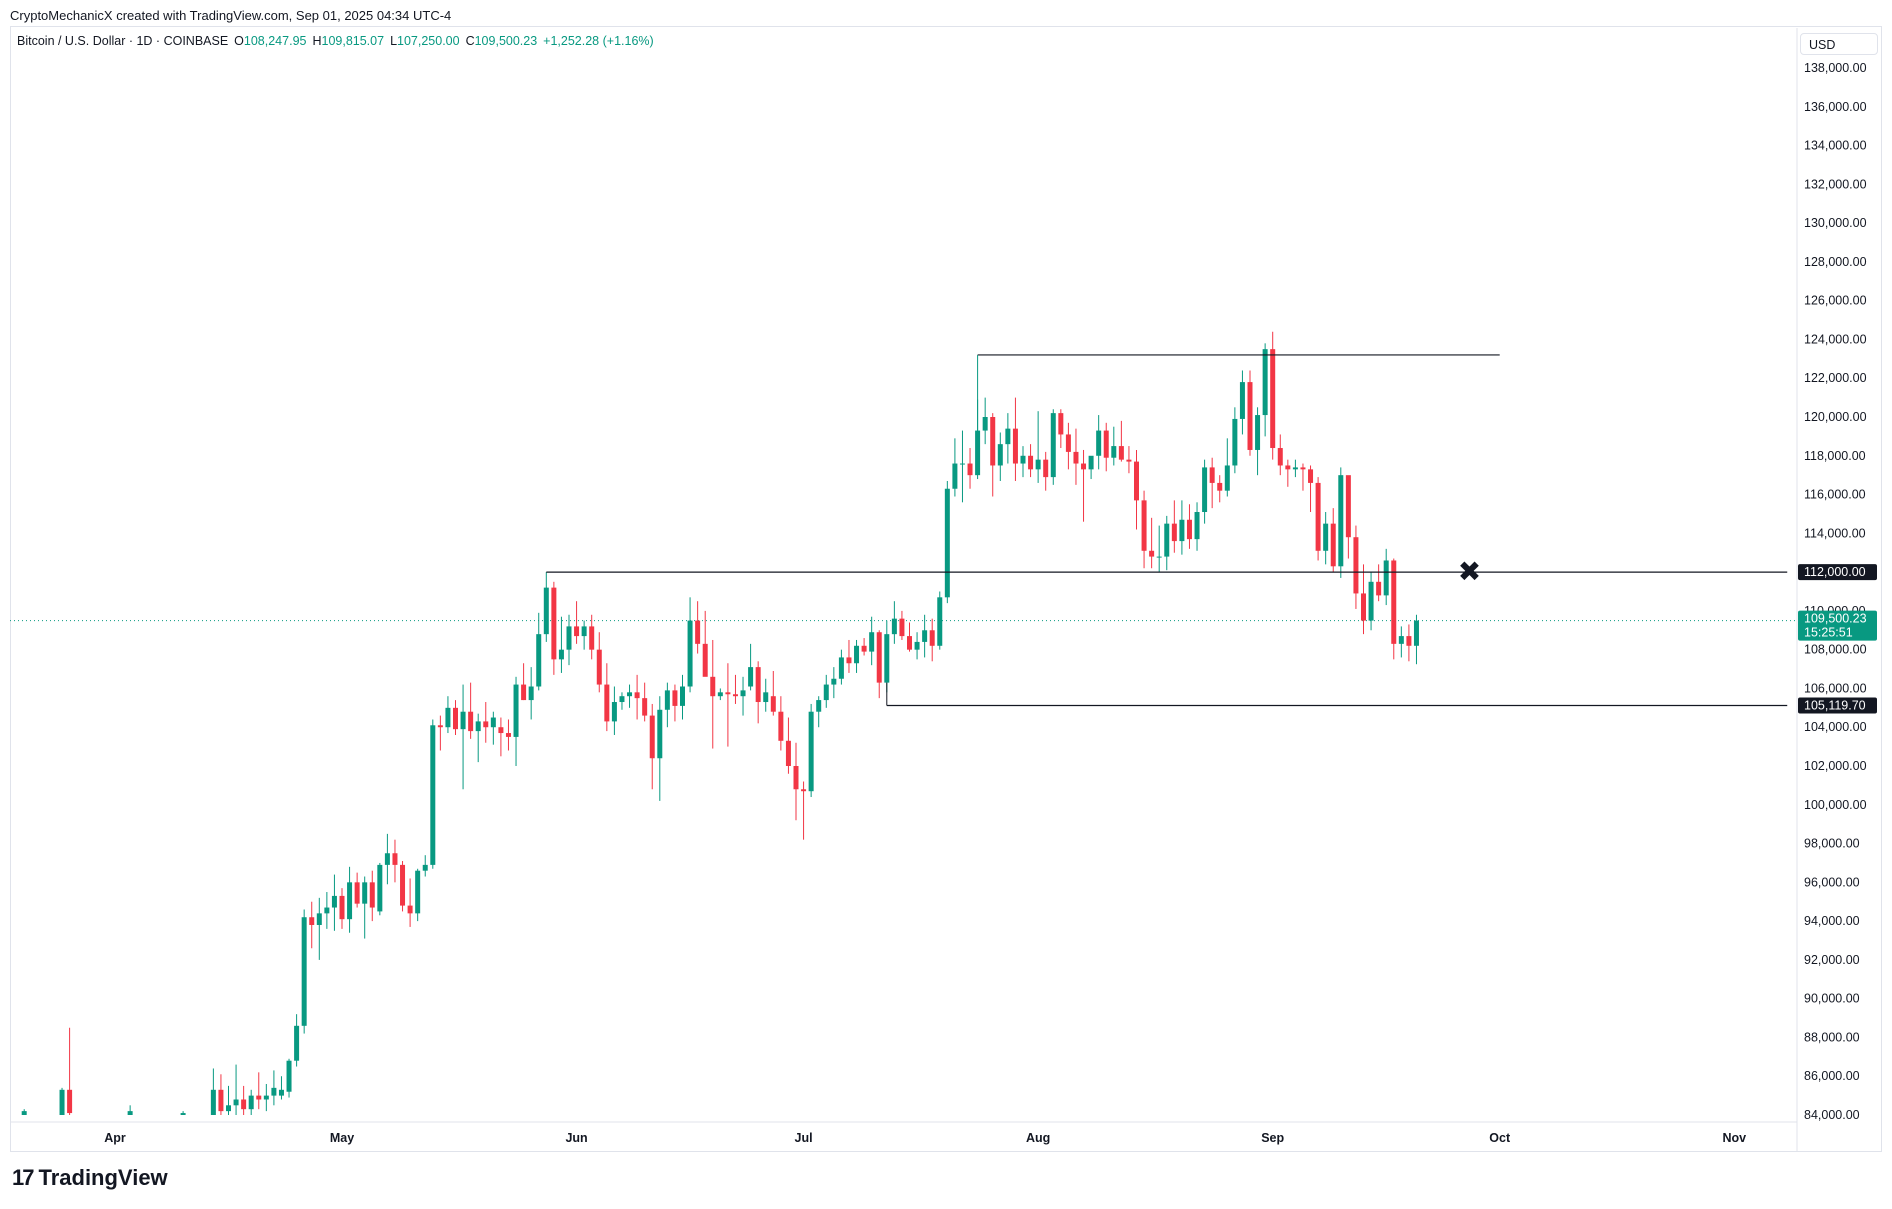 This screenshot has height=1209, width=1892. What do you see at coordinates (1839, 44) in the screenshot?
I see `currency-button: USD` at bounding box center [1839, 44].